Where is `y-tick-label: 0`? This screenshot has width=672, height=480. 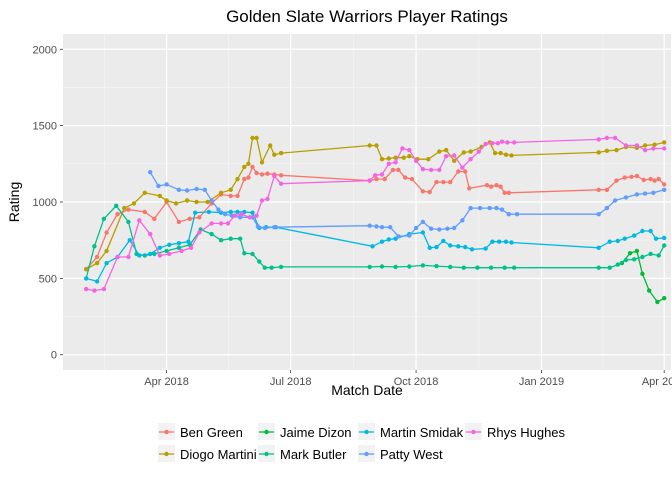 y-tick-label: 0 is located at coordinates (54, 356).